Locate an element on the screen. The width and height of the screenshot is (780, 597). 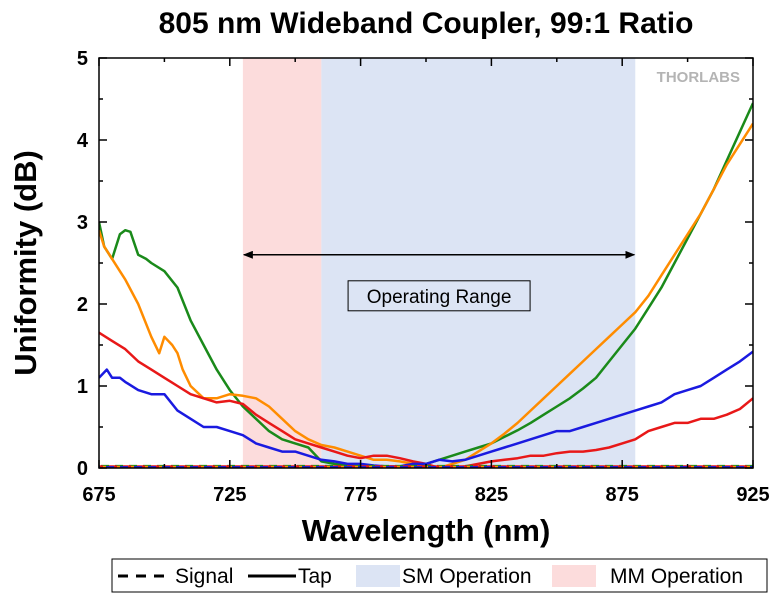
operating-range-box is located at coordinates (439, 296).